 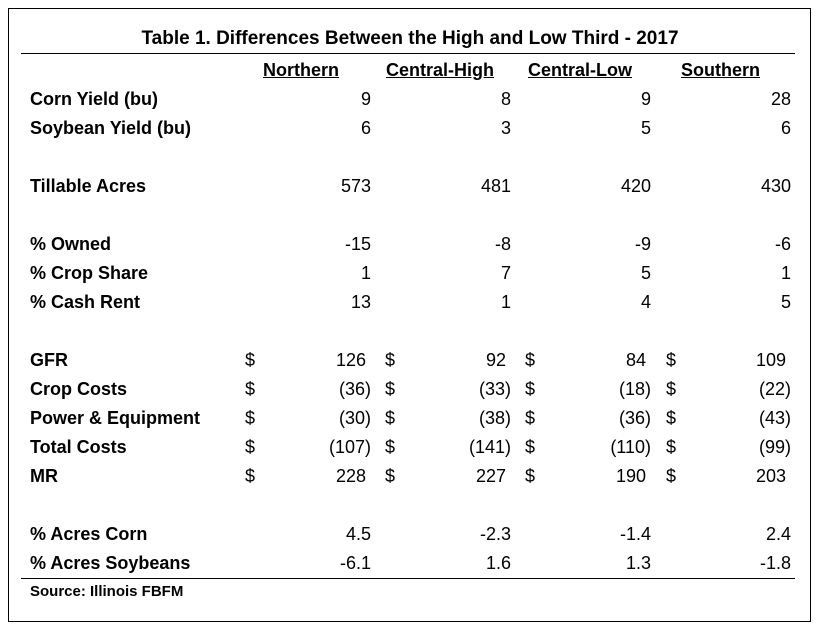 I want to click on cell-value: -8, so click(x=502, y=244).